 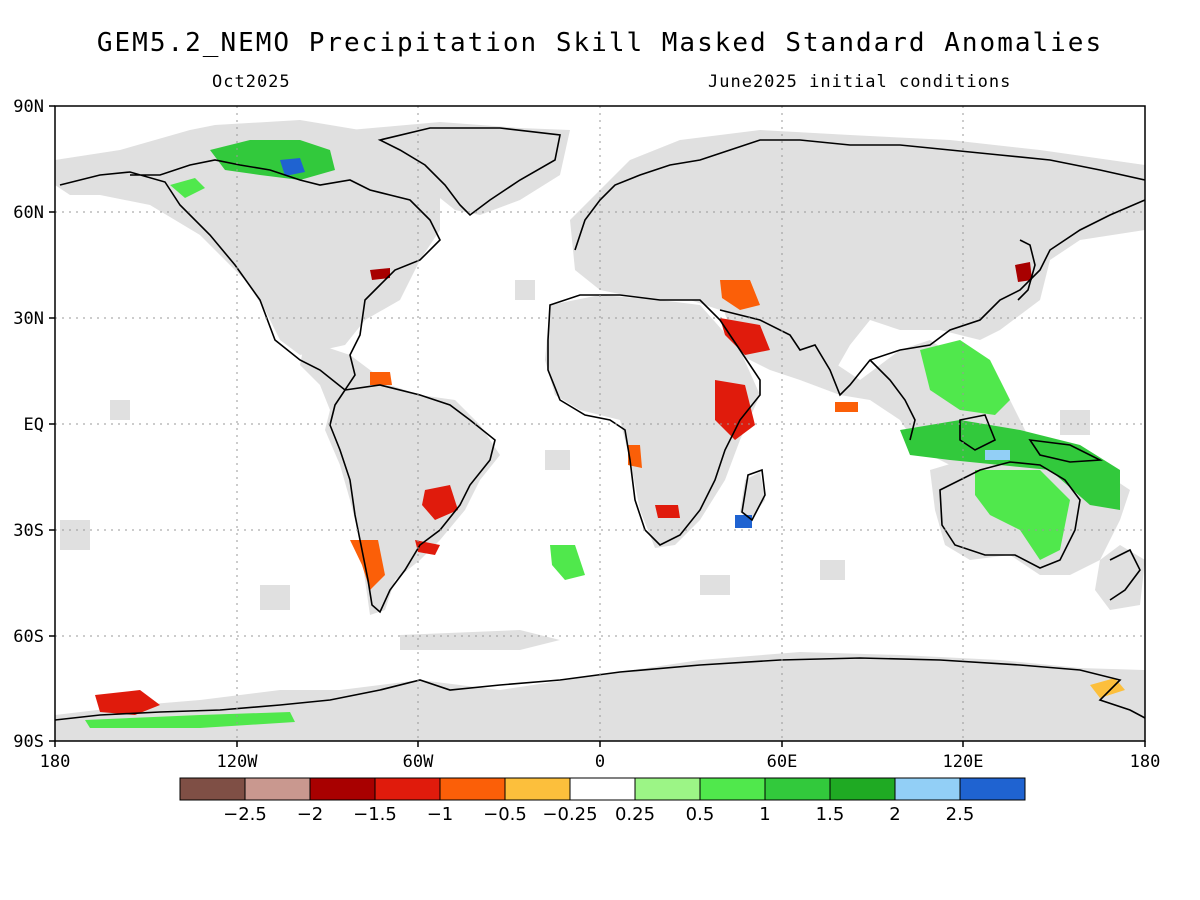 What do you see at coordinates (753, 495) in the screenshot?
I see `coast-madagascar` at bounding box center [753, 495].